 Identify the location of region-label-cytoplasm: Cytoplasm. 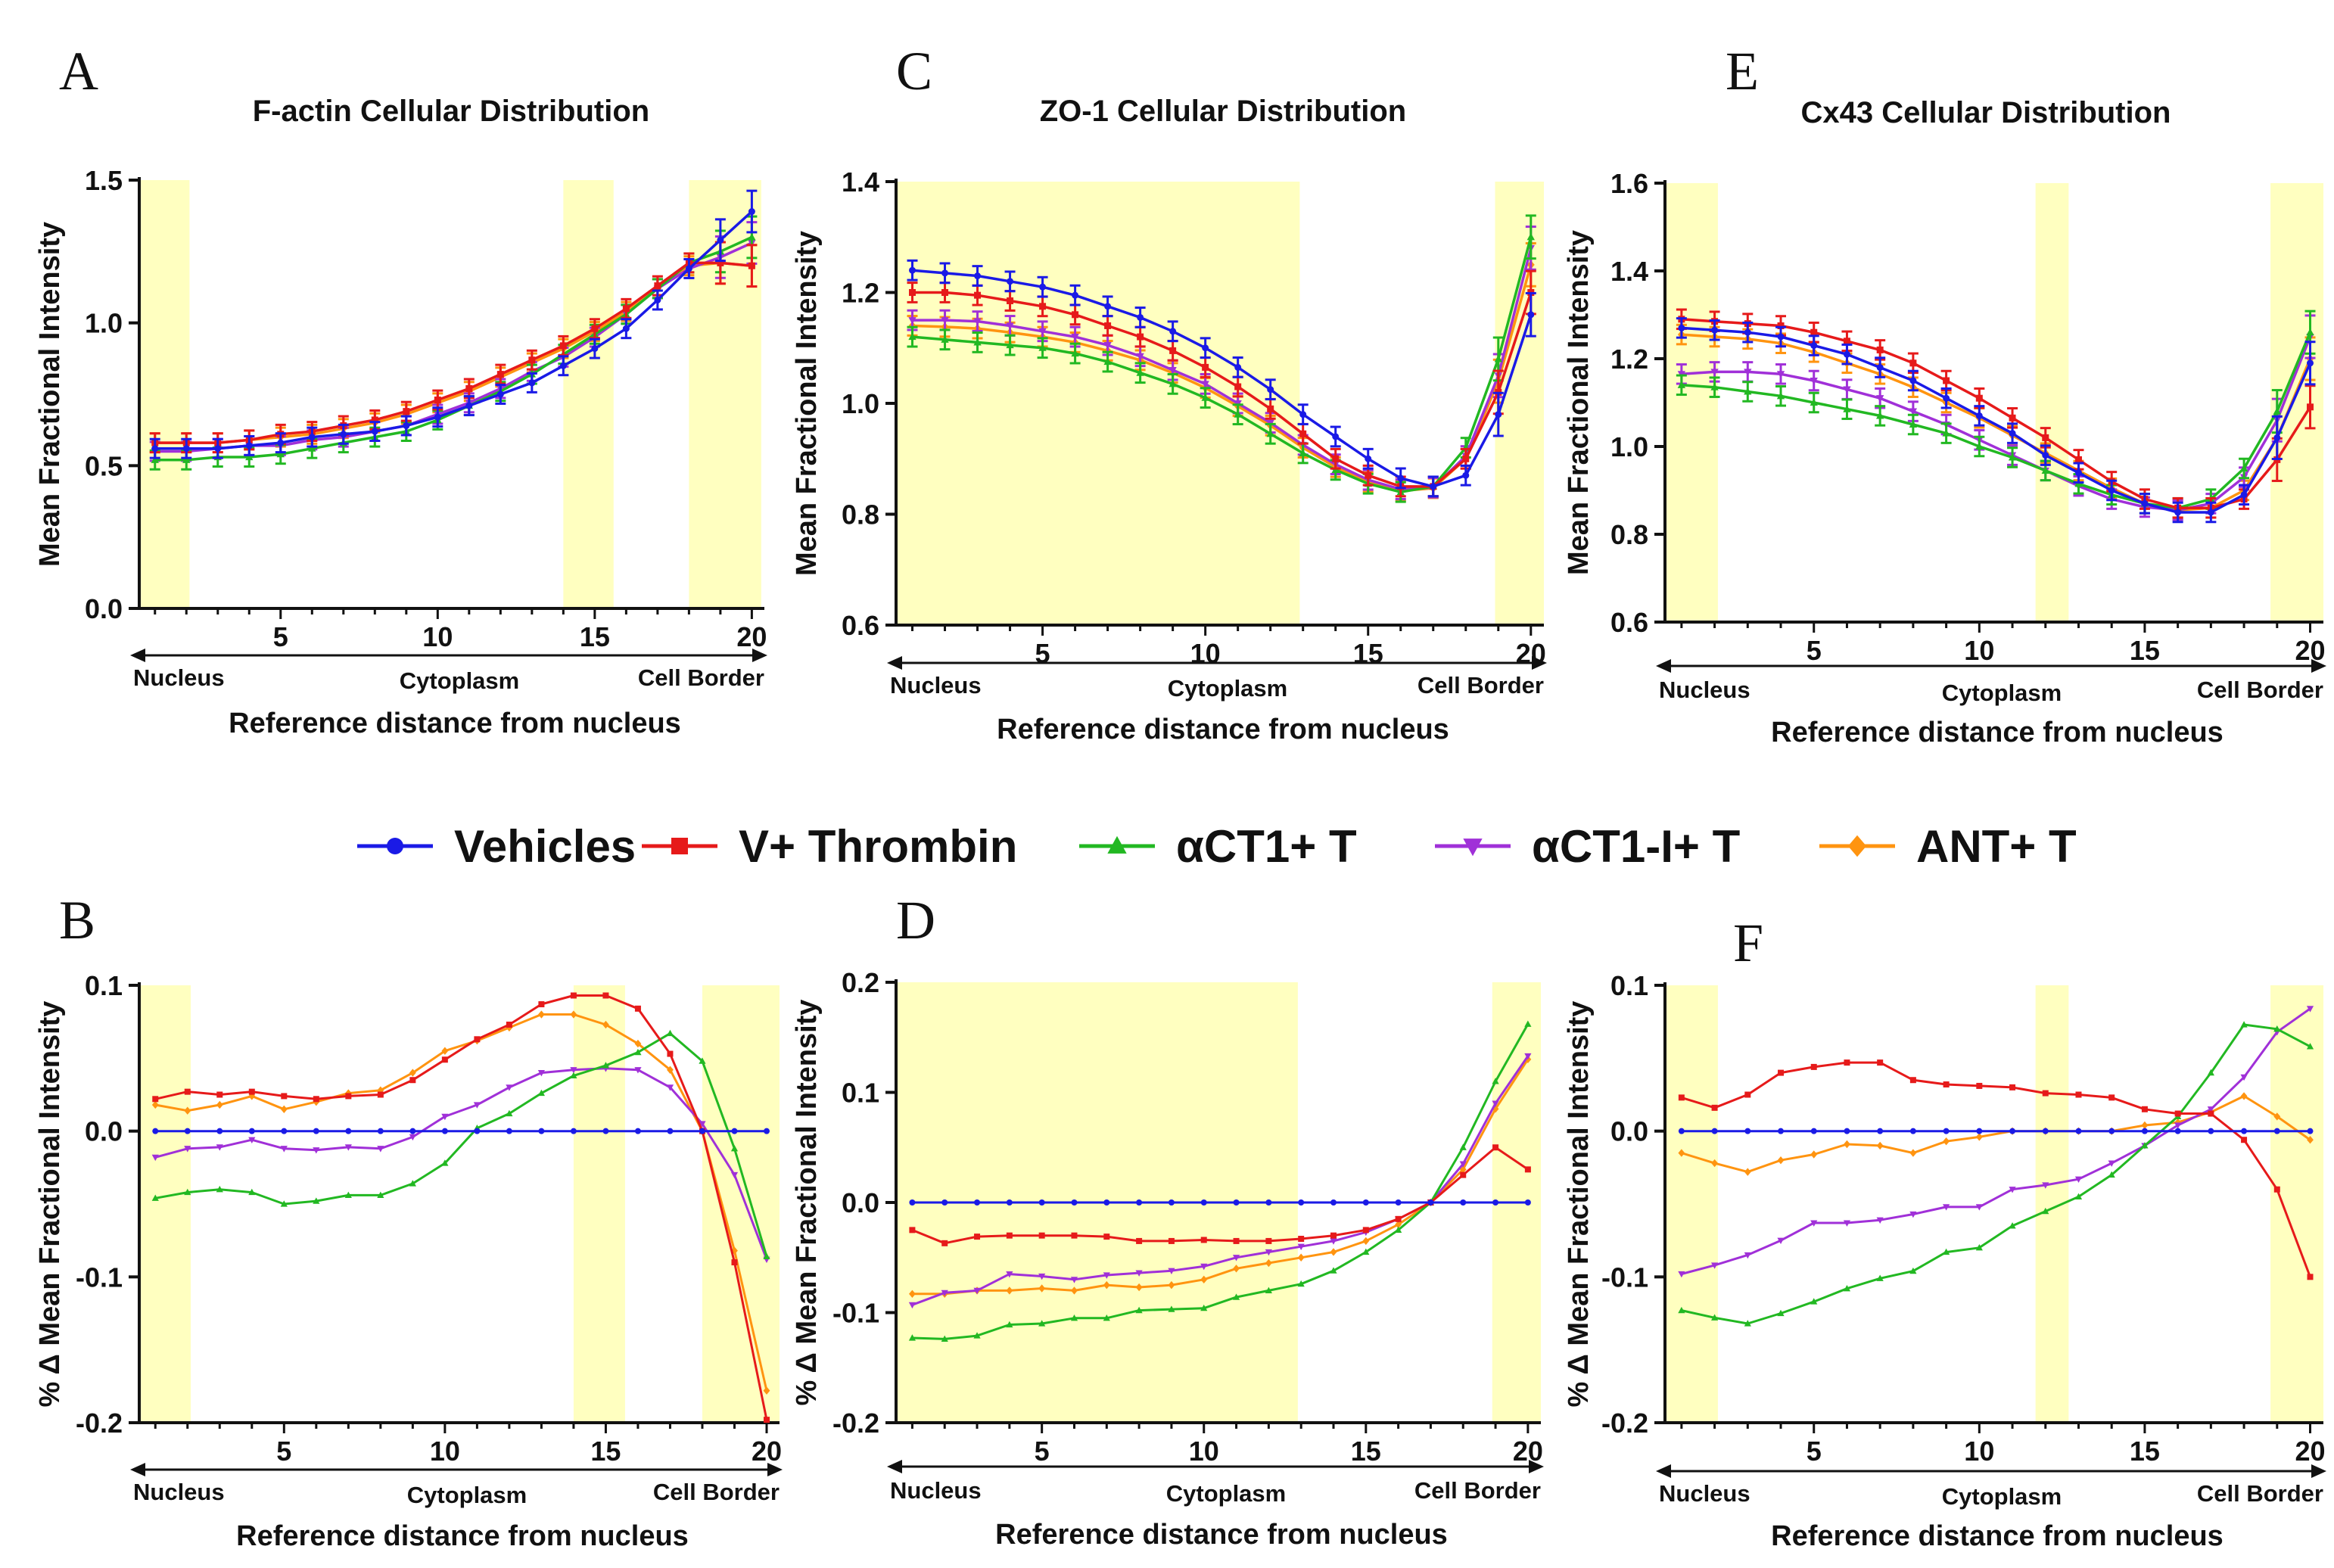
(467, 1495).